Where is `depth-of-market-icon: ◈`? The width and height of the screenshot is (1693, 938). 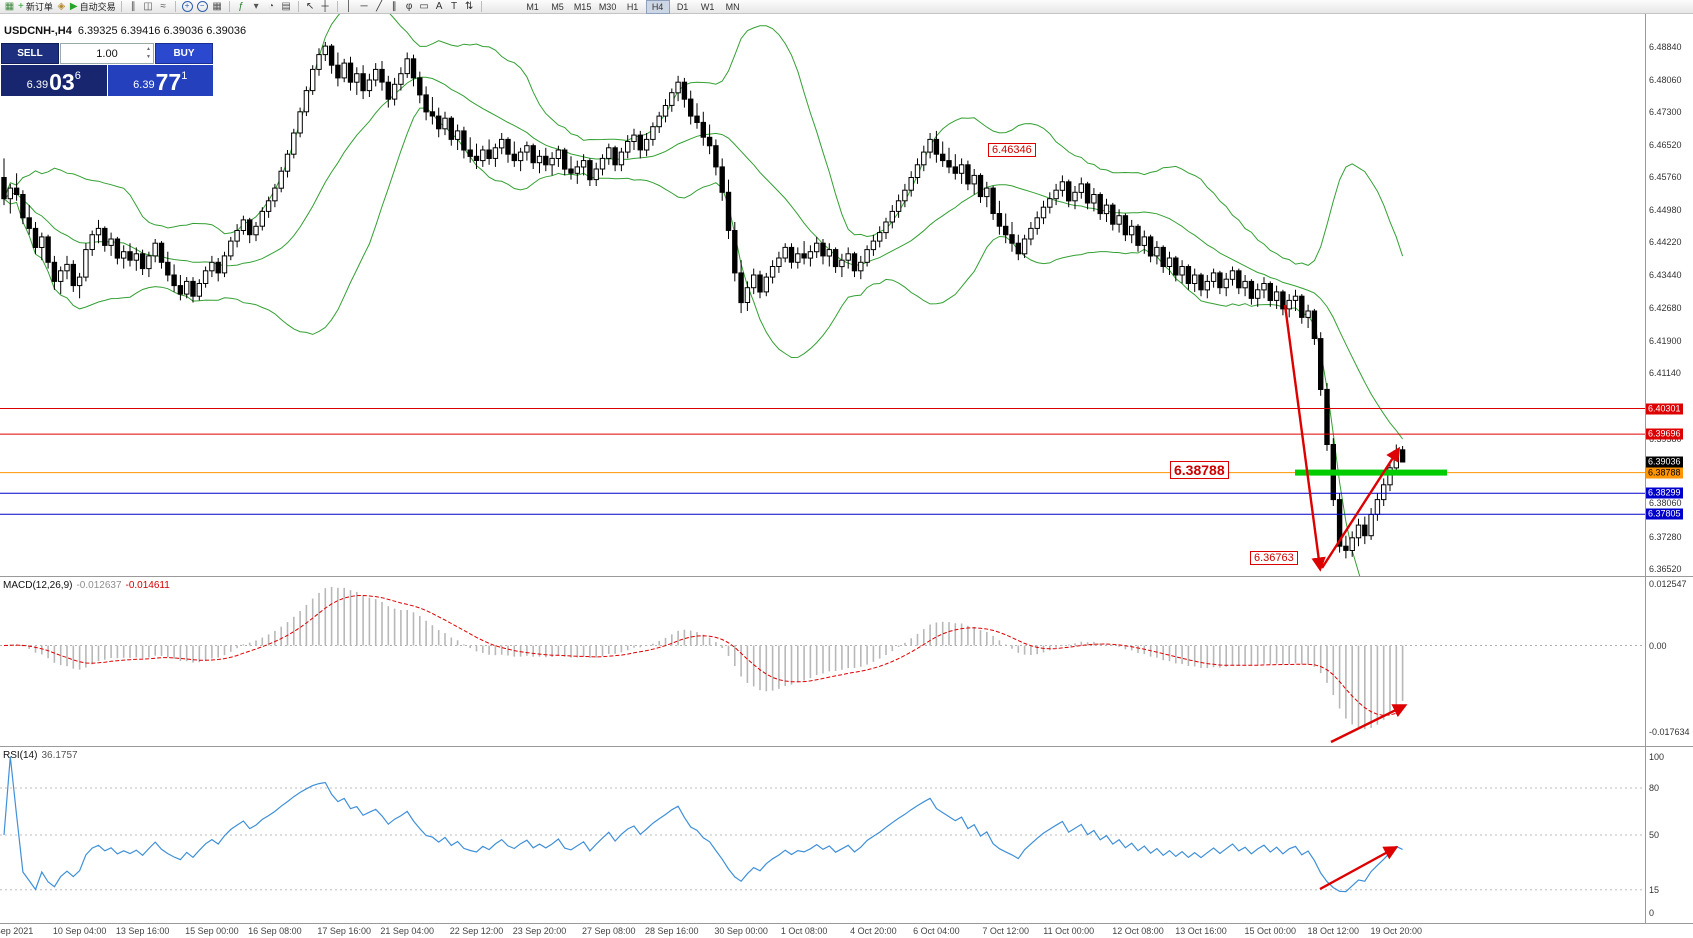
depth-of-market-icon: ◈ is located at coordinates (61, 7).